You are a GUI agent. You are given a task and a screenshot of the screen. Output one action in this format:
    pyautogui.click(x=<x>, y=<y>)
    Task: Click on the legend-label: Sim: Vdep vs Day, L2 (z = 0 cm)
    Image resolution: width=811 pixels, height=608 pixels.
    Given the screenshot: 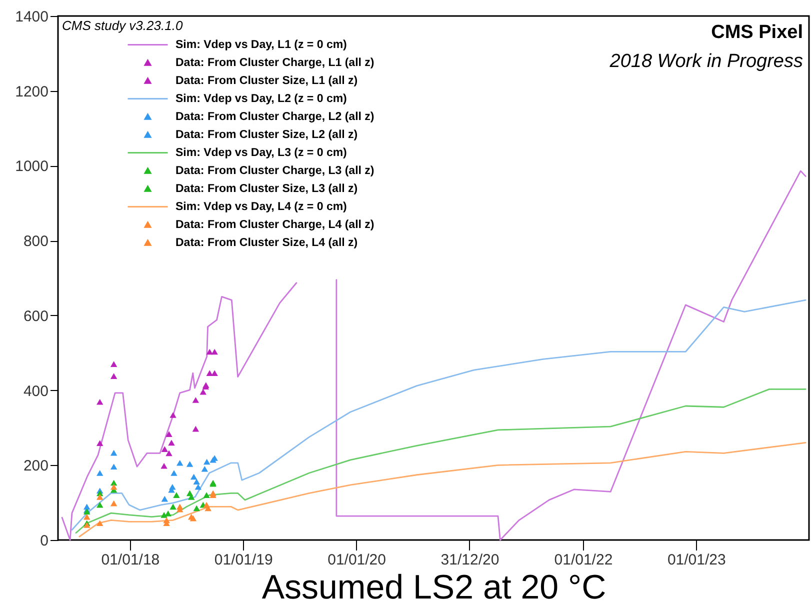 What is the action you would take?
    pyautogui.click(x=262, y=98)
    